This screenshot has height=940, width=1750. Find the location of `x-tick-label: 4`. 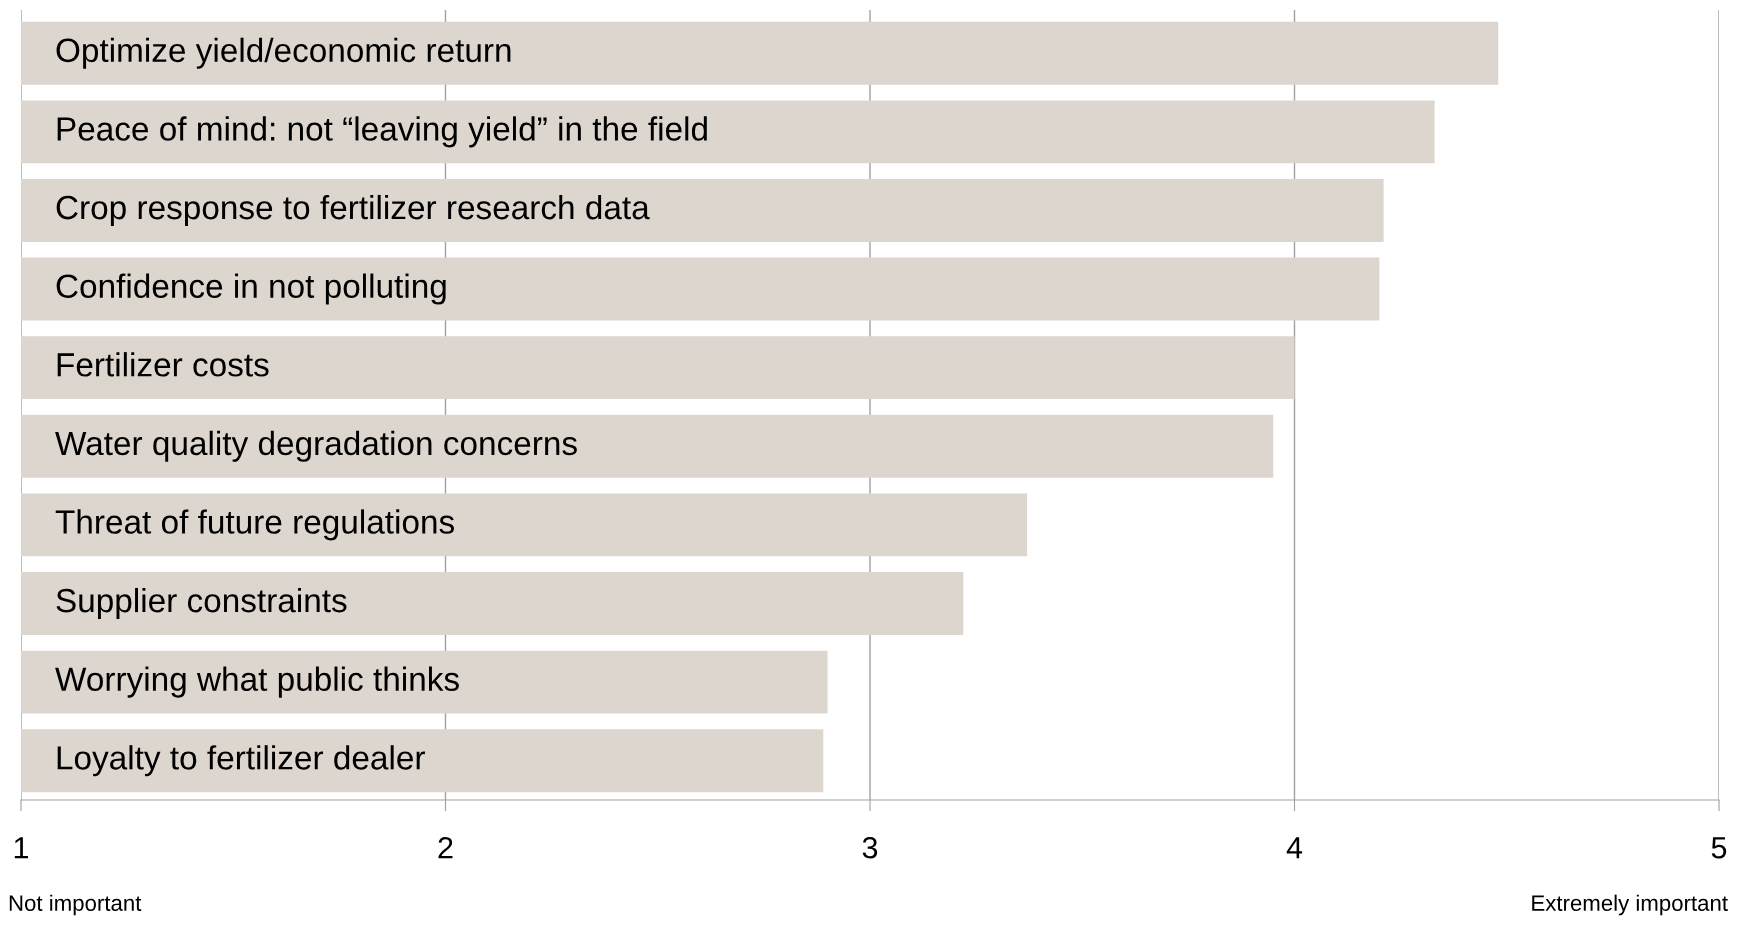

x-tick-label: 4 is located at coordinates (1294, 848).